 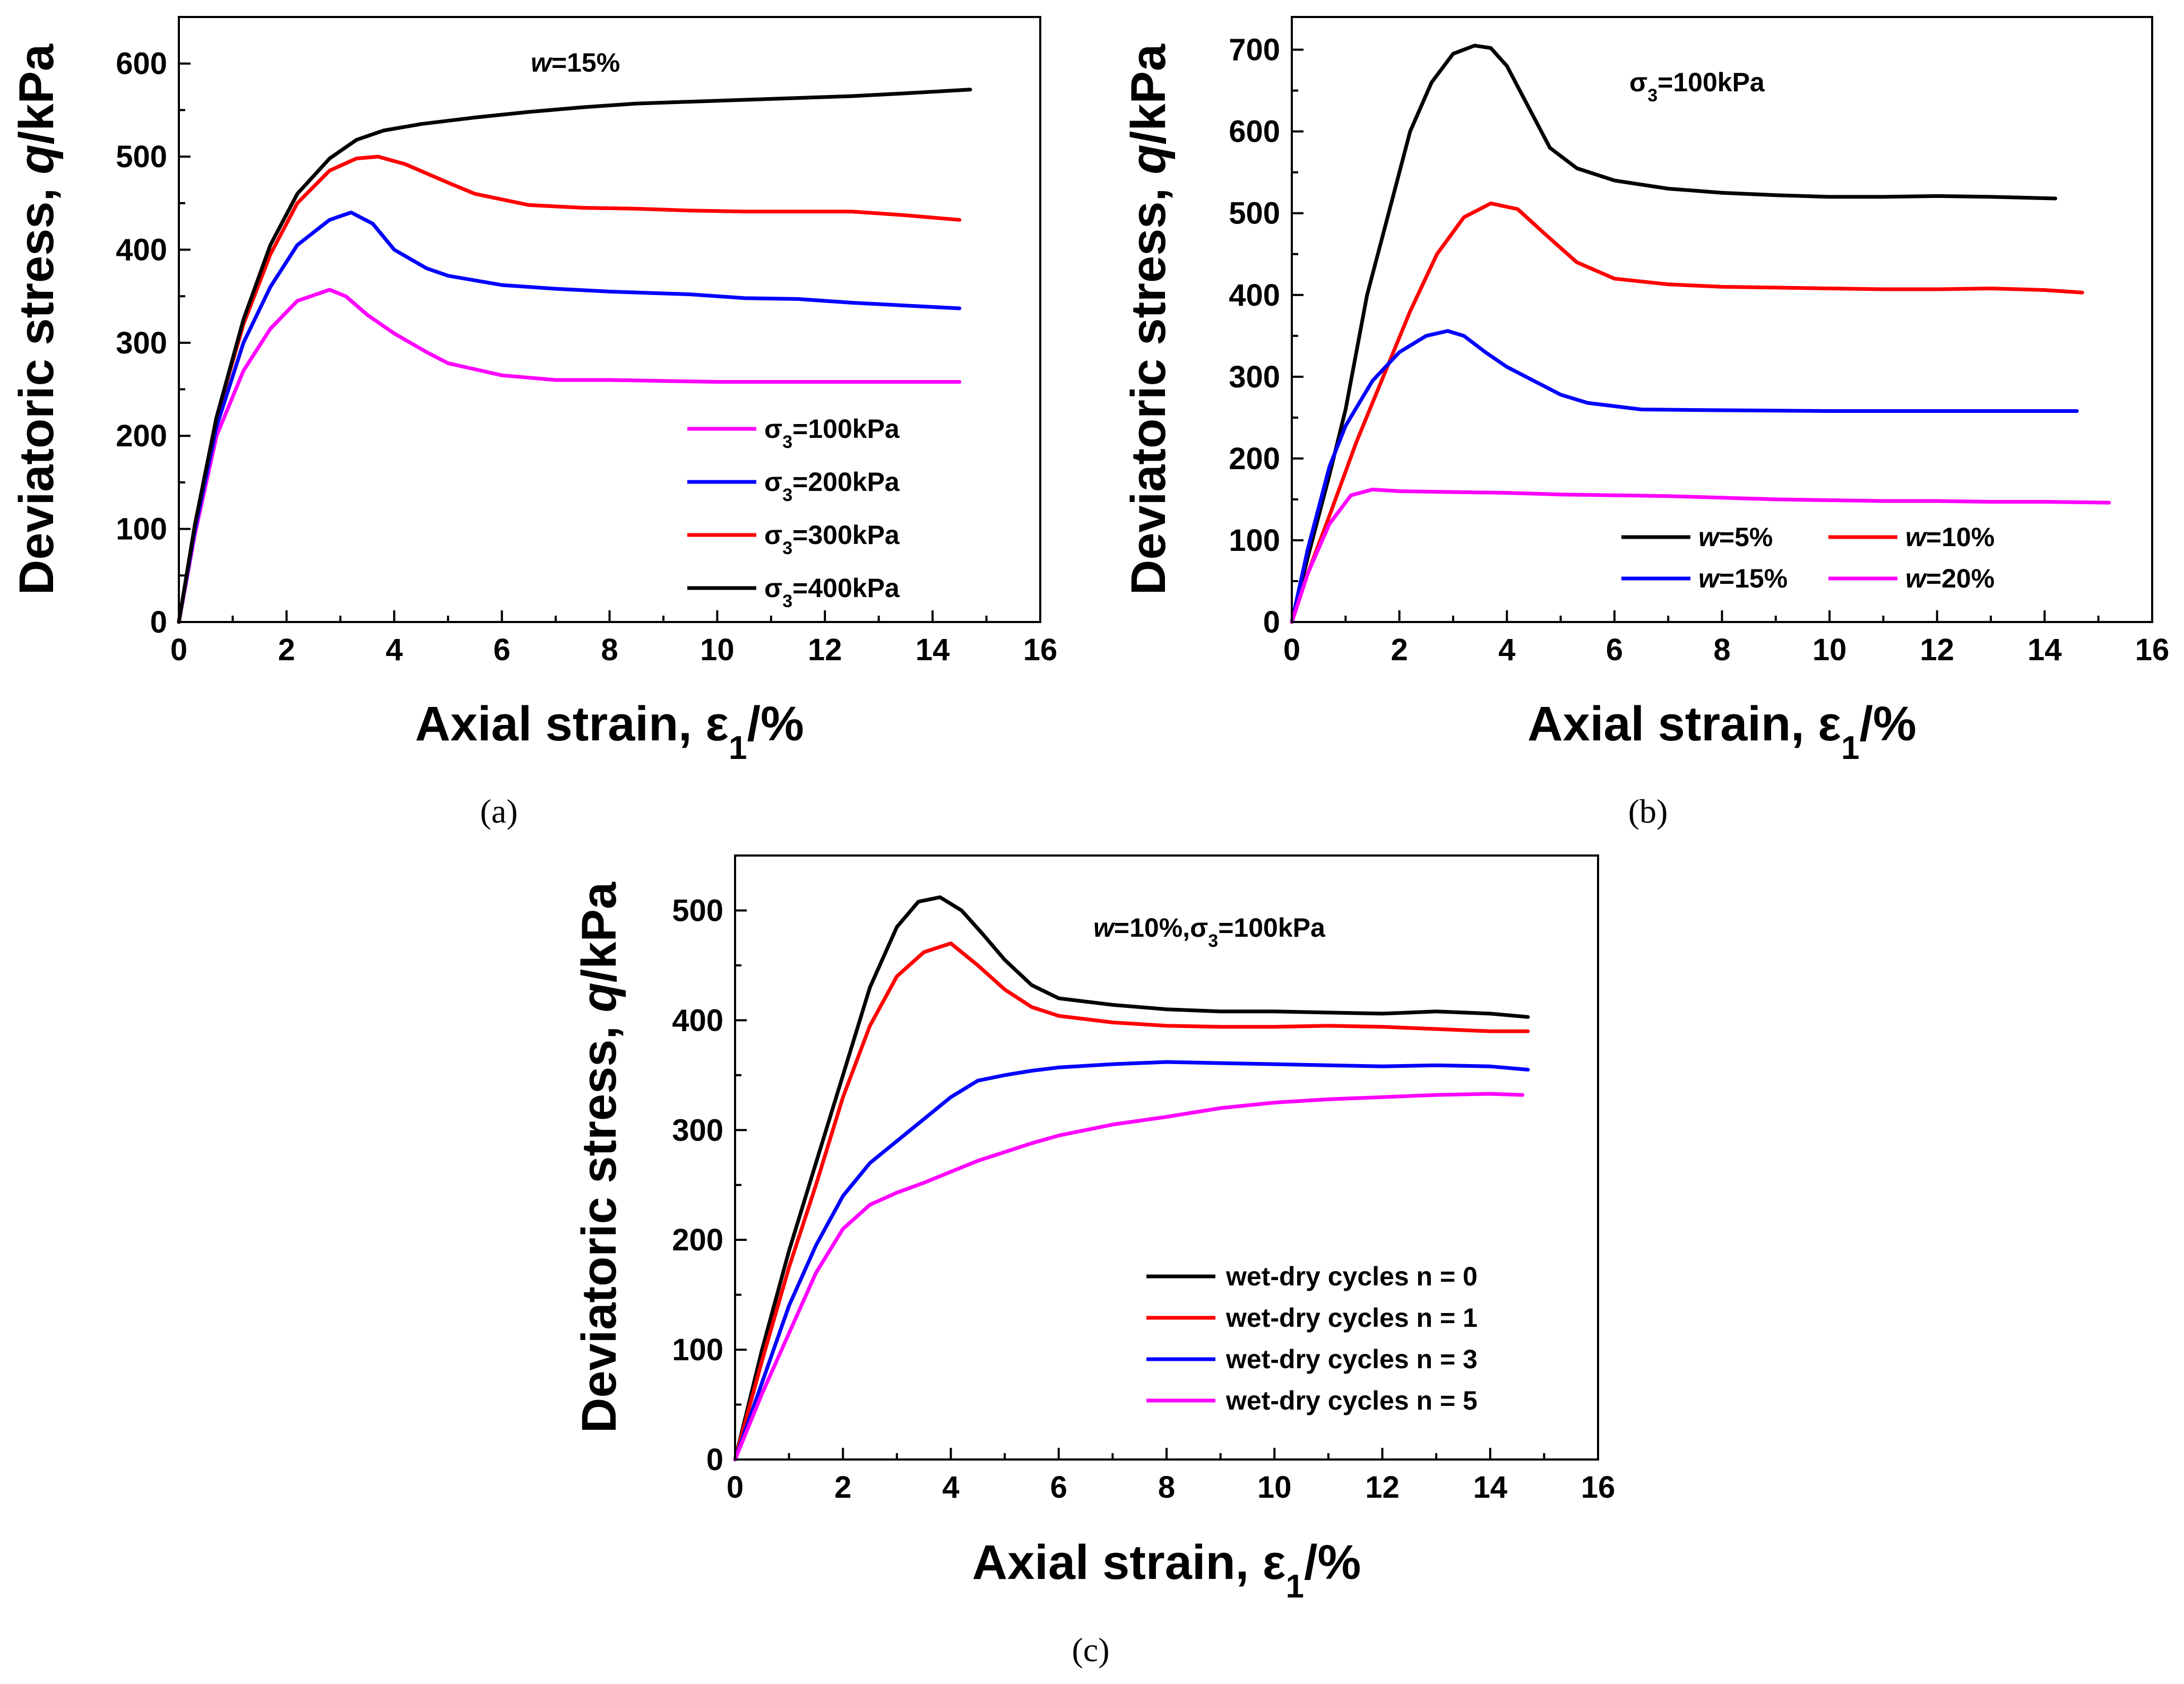 What do you see at coordinates (1648, 811) in the screenshot?
I see `panel-label: (b)` at bounding box center [1648, 811].